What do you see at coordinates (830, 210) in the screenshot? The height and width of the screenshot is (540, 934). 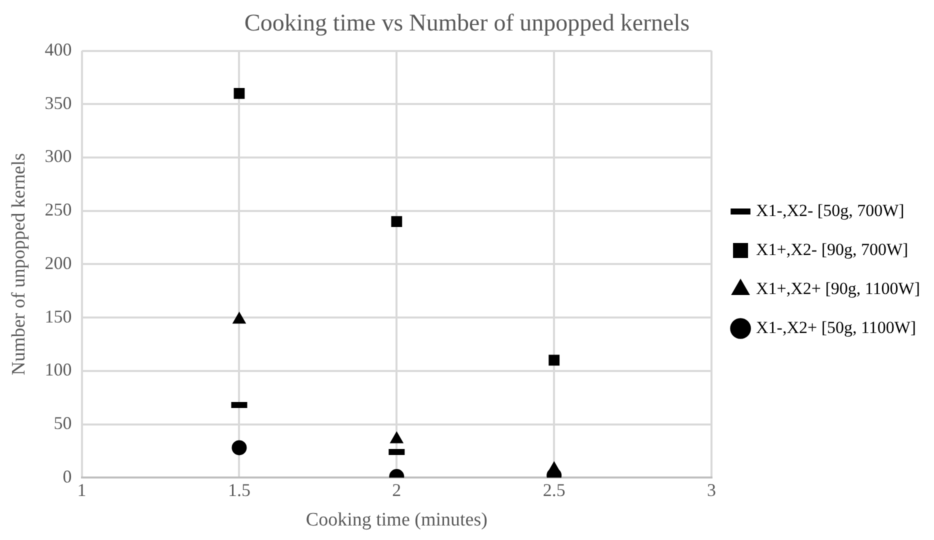 I see `legend-label: X1-,X2- [50g, 700W]` at bounding box center [830, 210].